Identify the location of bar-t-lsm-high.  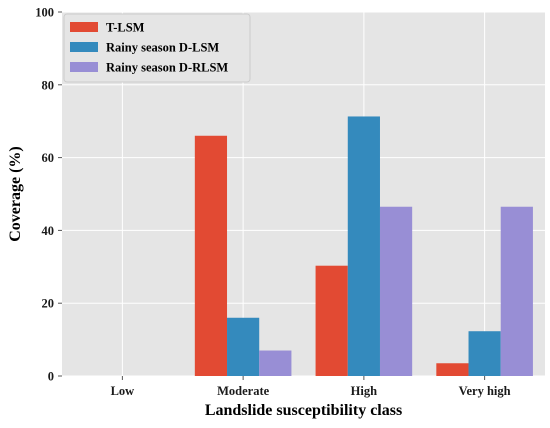
(331, 320).